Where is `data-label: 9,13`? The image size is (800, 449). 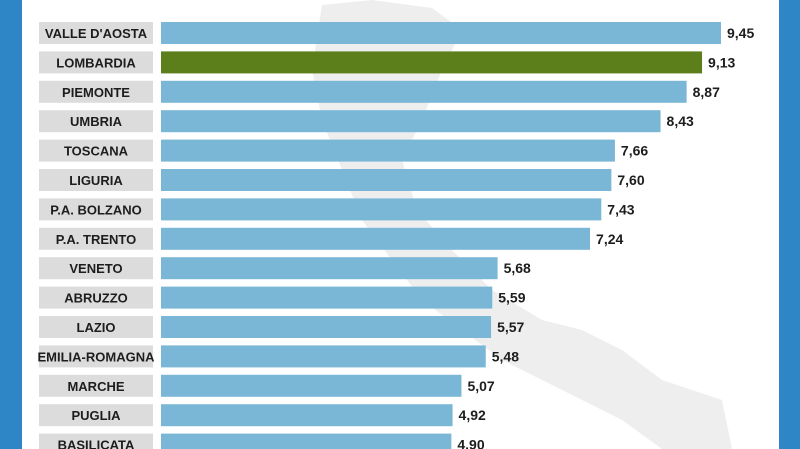 data-label: 9,13 is located at coordinates (721, 62).